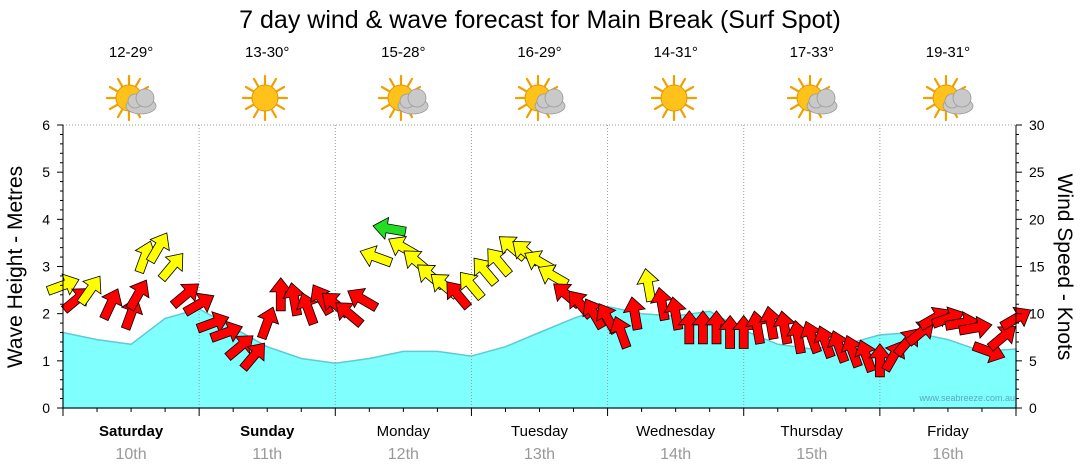 Image resolution: width=1080 pixels, height=475 pixels. Describe the element at coordinates (46, 172) in the screenshot. I see `y-tick-label-left: 5` at that location.